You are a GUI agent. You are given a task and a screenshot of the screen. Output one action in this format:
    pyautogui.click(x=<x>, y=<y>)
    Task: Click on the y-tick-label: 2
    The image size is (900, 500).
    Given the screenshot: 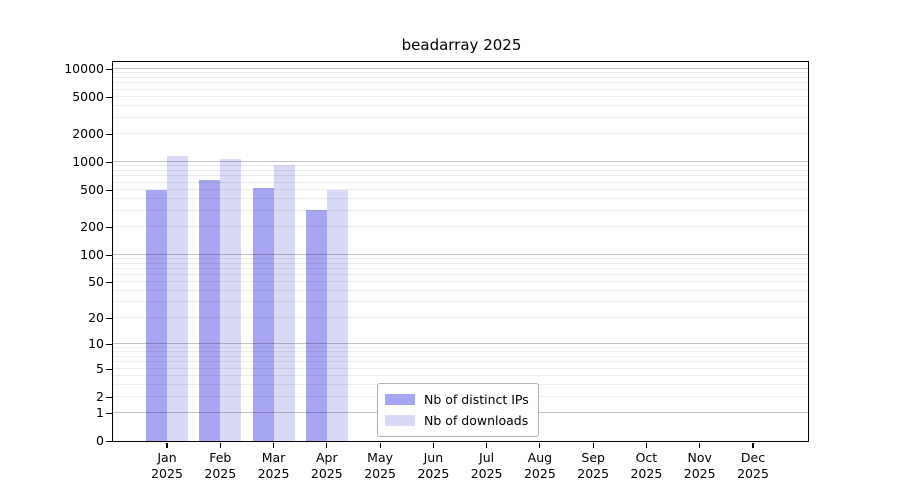 What is the action you would take?
    pyautogui.click(x=100, y=396)
    